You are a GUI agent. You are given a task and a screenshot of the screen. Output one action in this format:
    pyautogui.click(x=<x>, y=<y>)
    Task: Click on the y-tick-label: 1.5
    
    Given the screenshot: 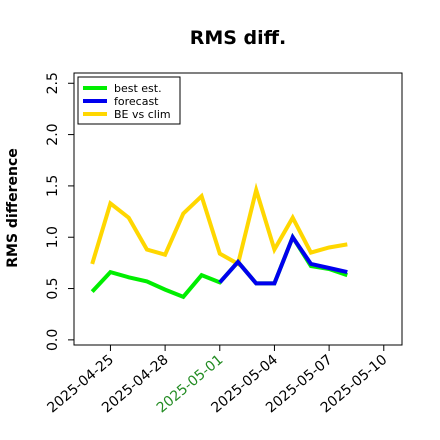 What is the action you would take?
    pyautogui.click(x=53, y=186)
    